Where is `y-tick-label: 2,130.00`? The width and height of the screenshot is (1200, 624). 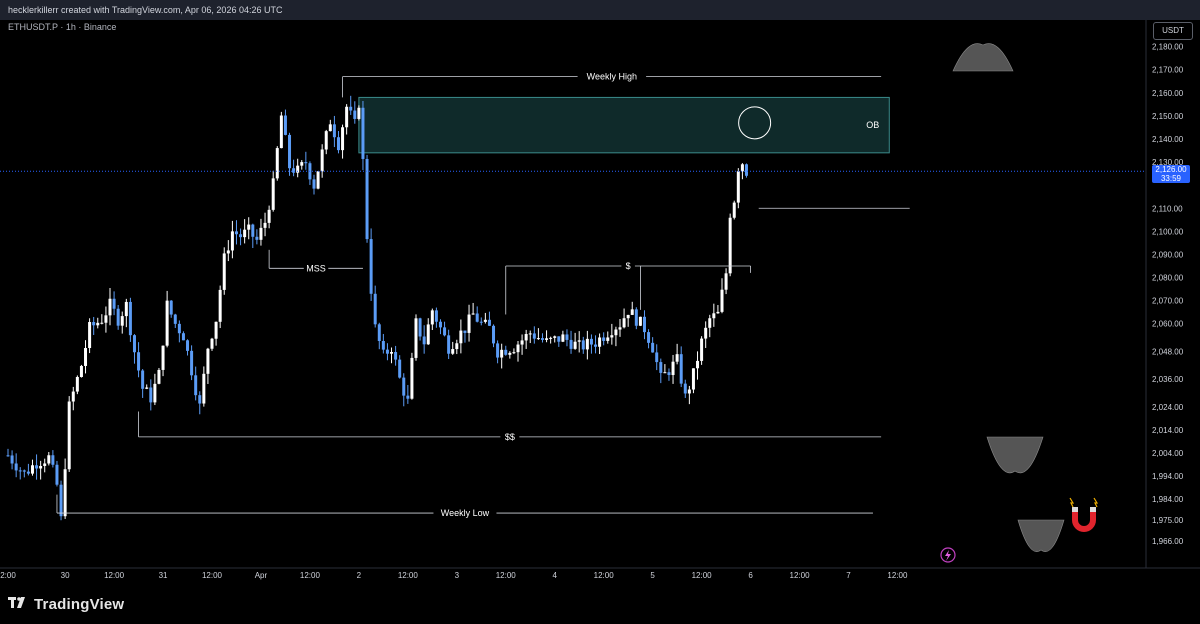
y-tick-label: 2,130.00 is located at coordinates (1168, 162).